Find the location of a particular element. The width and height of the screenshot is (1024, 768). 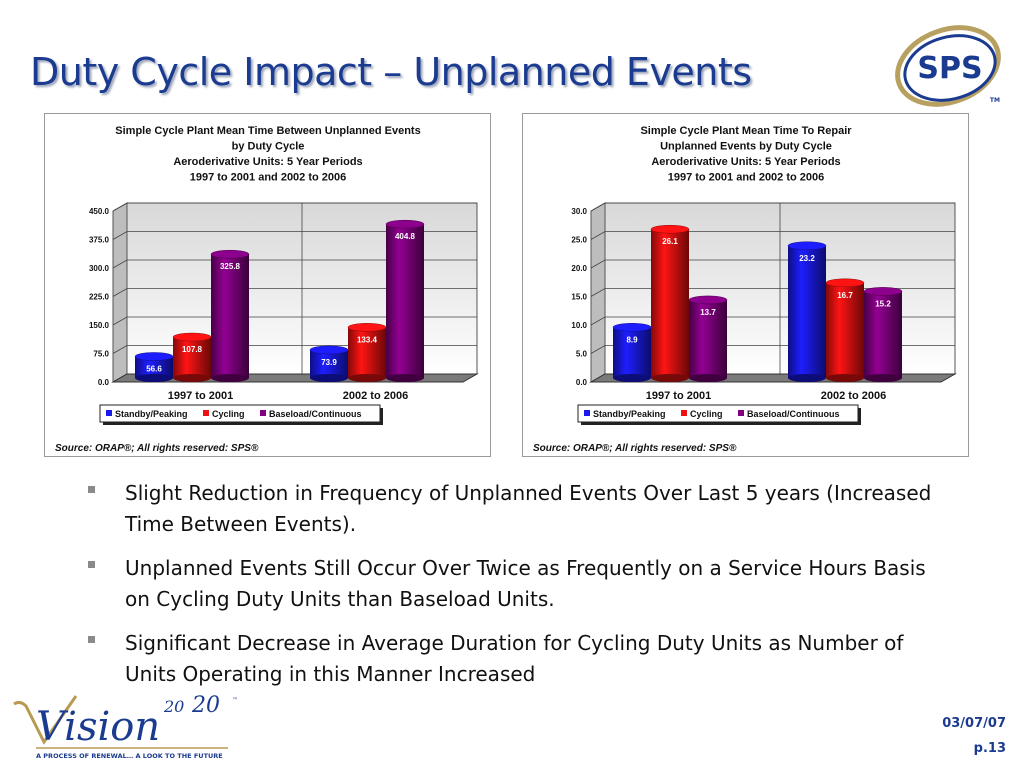

data-label: 15.2 is located at coordinates (883, 303).